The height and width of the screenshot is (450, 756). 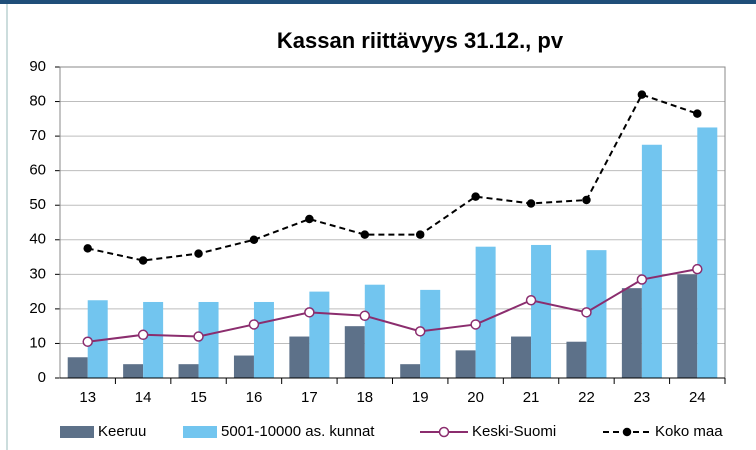 What do you see at coordinates (37, 342) in the screenshot?
I see `y-tick-label: 10` at bounding box center [37, 342].